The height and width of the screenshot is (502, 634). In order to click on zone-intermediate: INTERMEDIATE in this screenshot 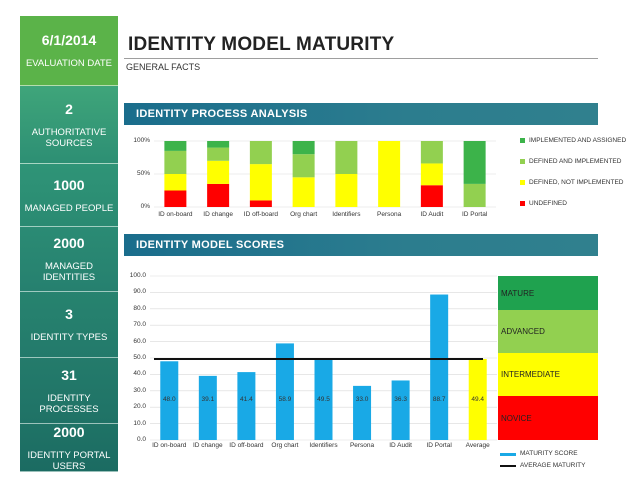, I will do `click(548, 374)`.